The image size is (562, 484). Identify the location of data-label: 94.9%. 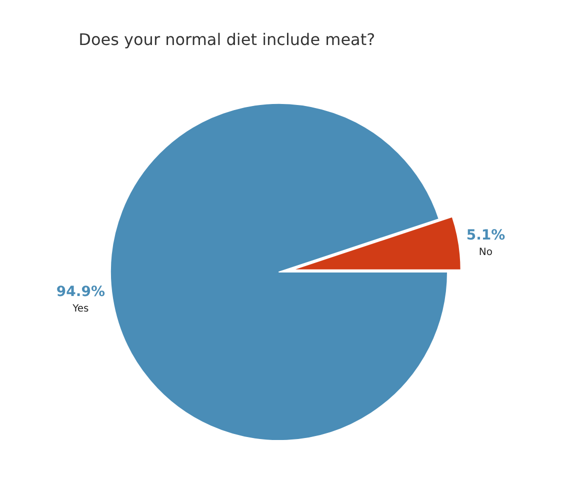
(80, 292).